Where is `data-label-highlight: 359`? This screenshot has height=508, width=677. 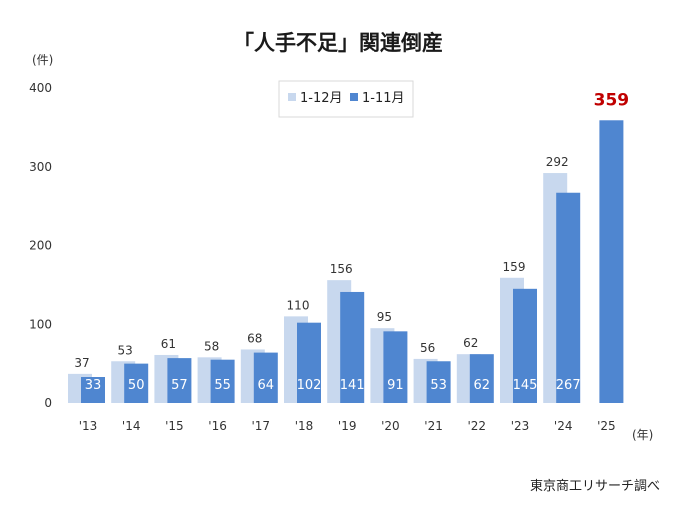
data-label-highlight: 359 is located at coordinates (612, 100).